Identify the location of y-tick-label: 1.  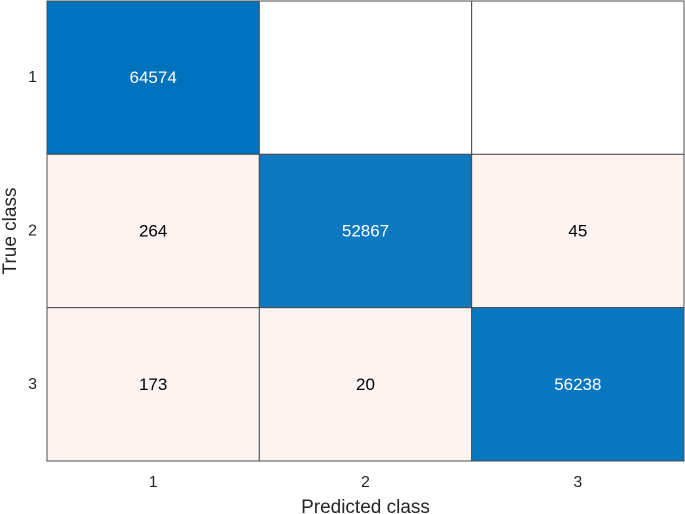
(32, 77).